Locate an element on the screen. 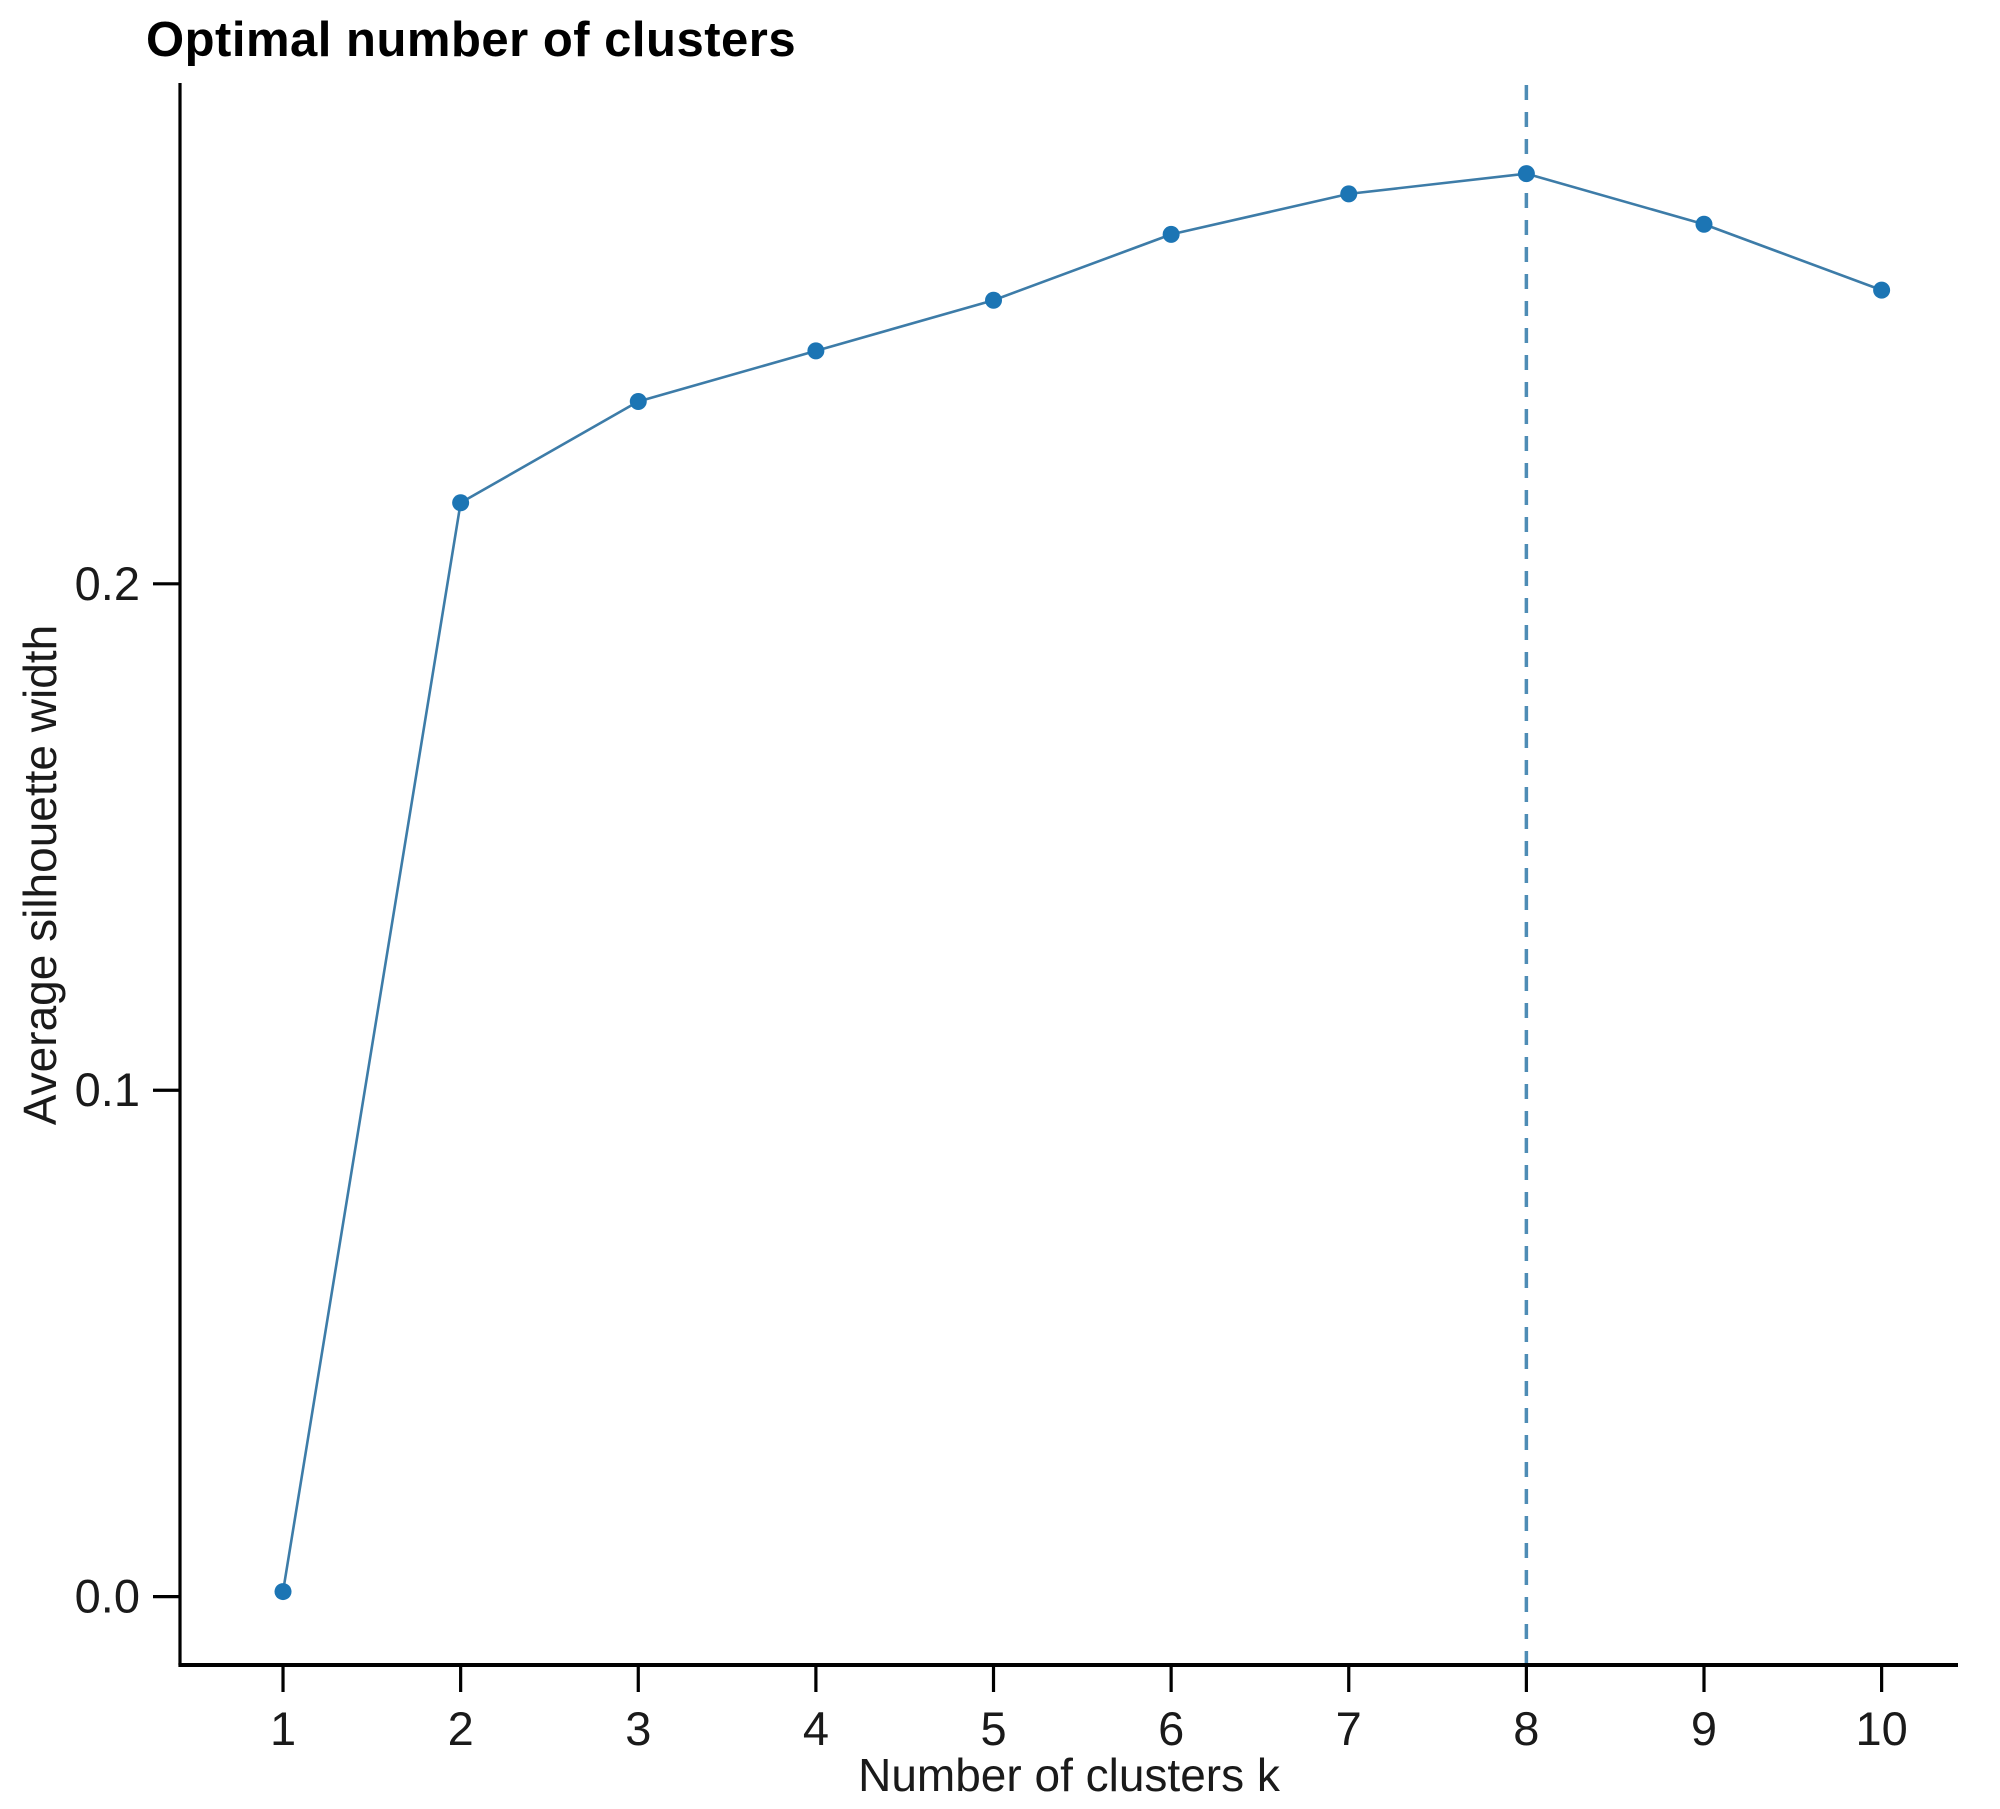 The image size is (2000, 1809). x-tick-label: 3 is located at coordinates (638, 1728).